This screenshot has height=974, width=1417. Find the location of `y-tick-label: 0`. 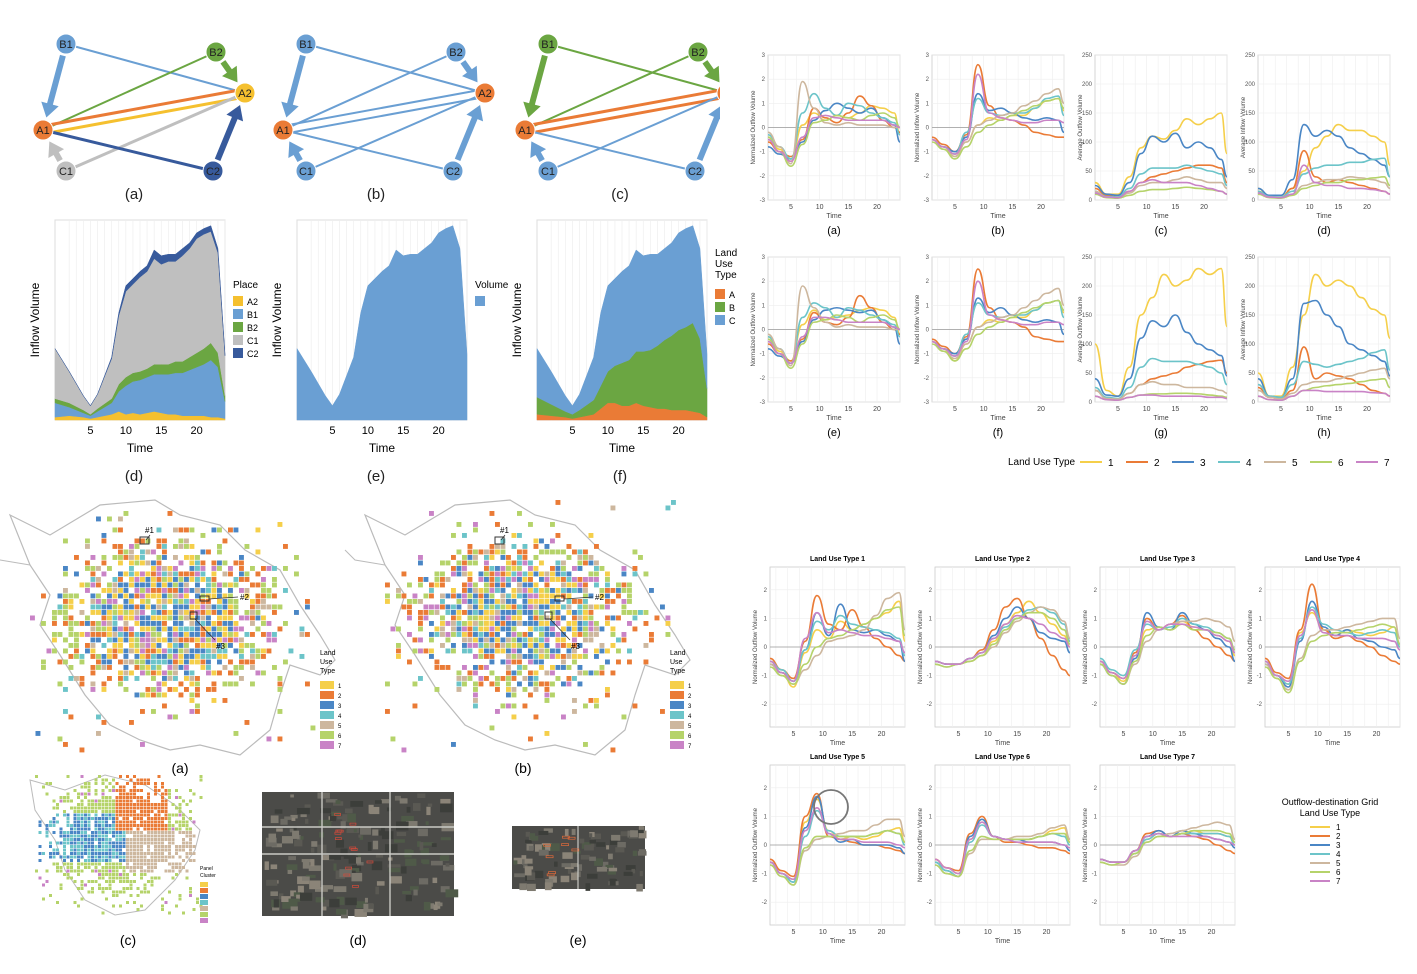

y-tick-label: 0 is located at coordinates (766, 648).